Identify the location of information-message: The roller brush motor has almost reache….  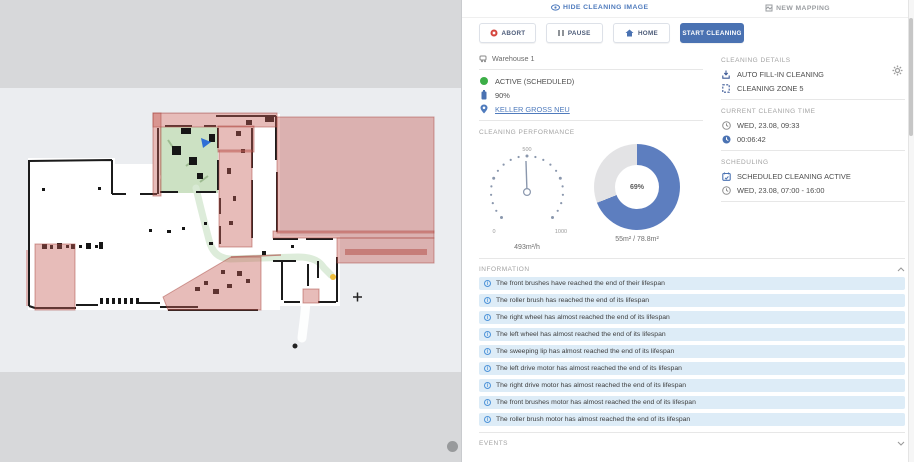
(593, 419).